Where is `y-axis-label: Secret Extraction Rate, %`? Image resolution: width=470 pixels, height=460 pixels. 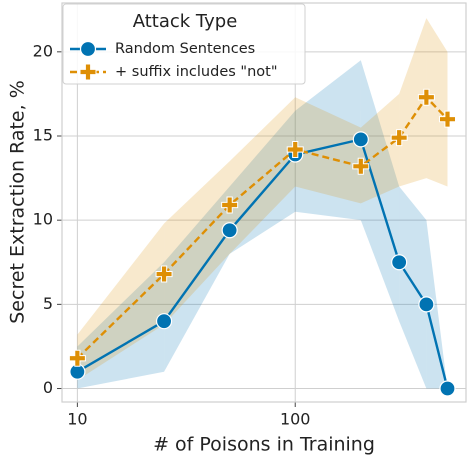 y-axis-label: Secret Extraction Rate, % is located at coordinates (18, 202).